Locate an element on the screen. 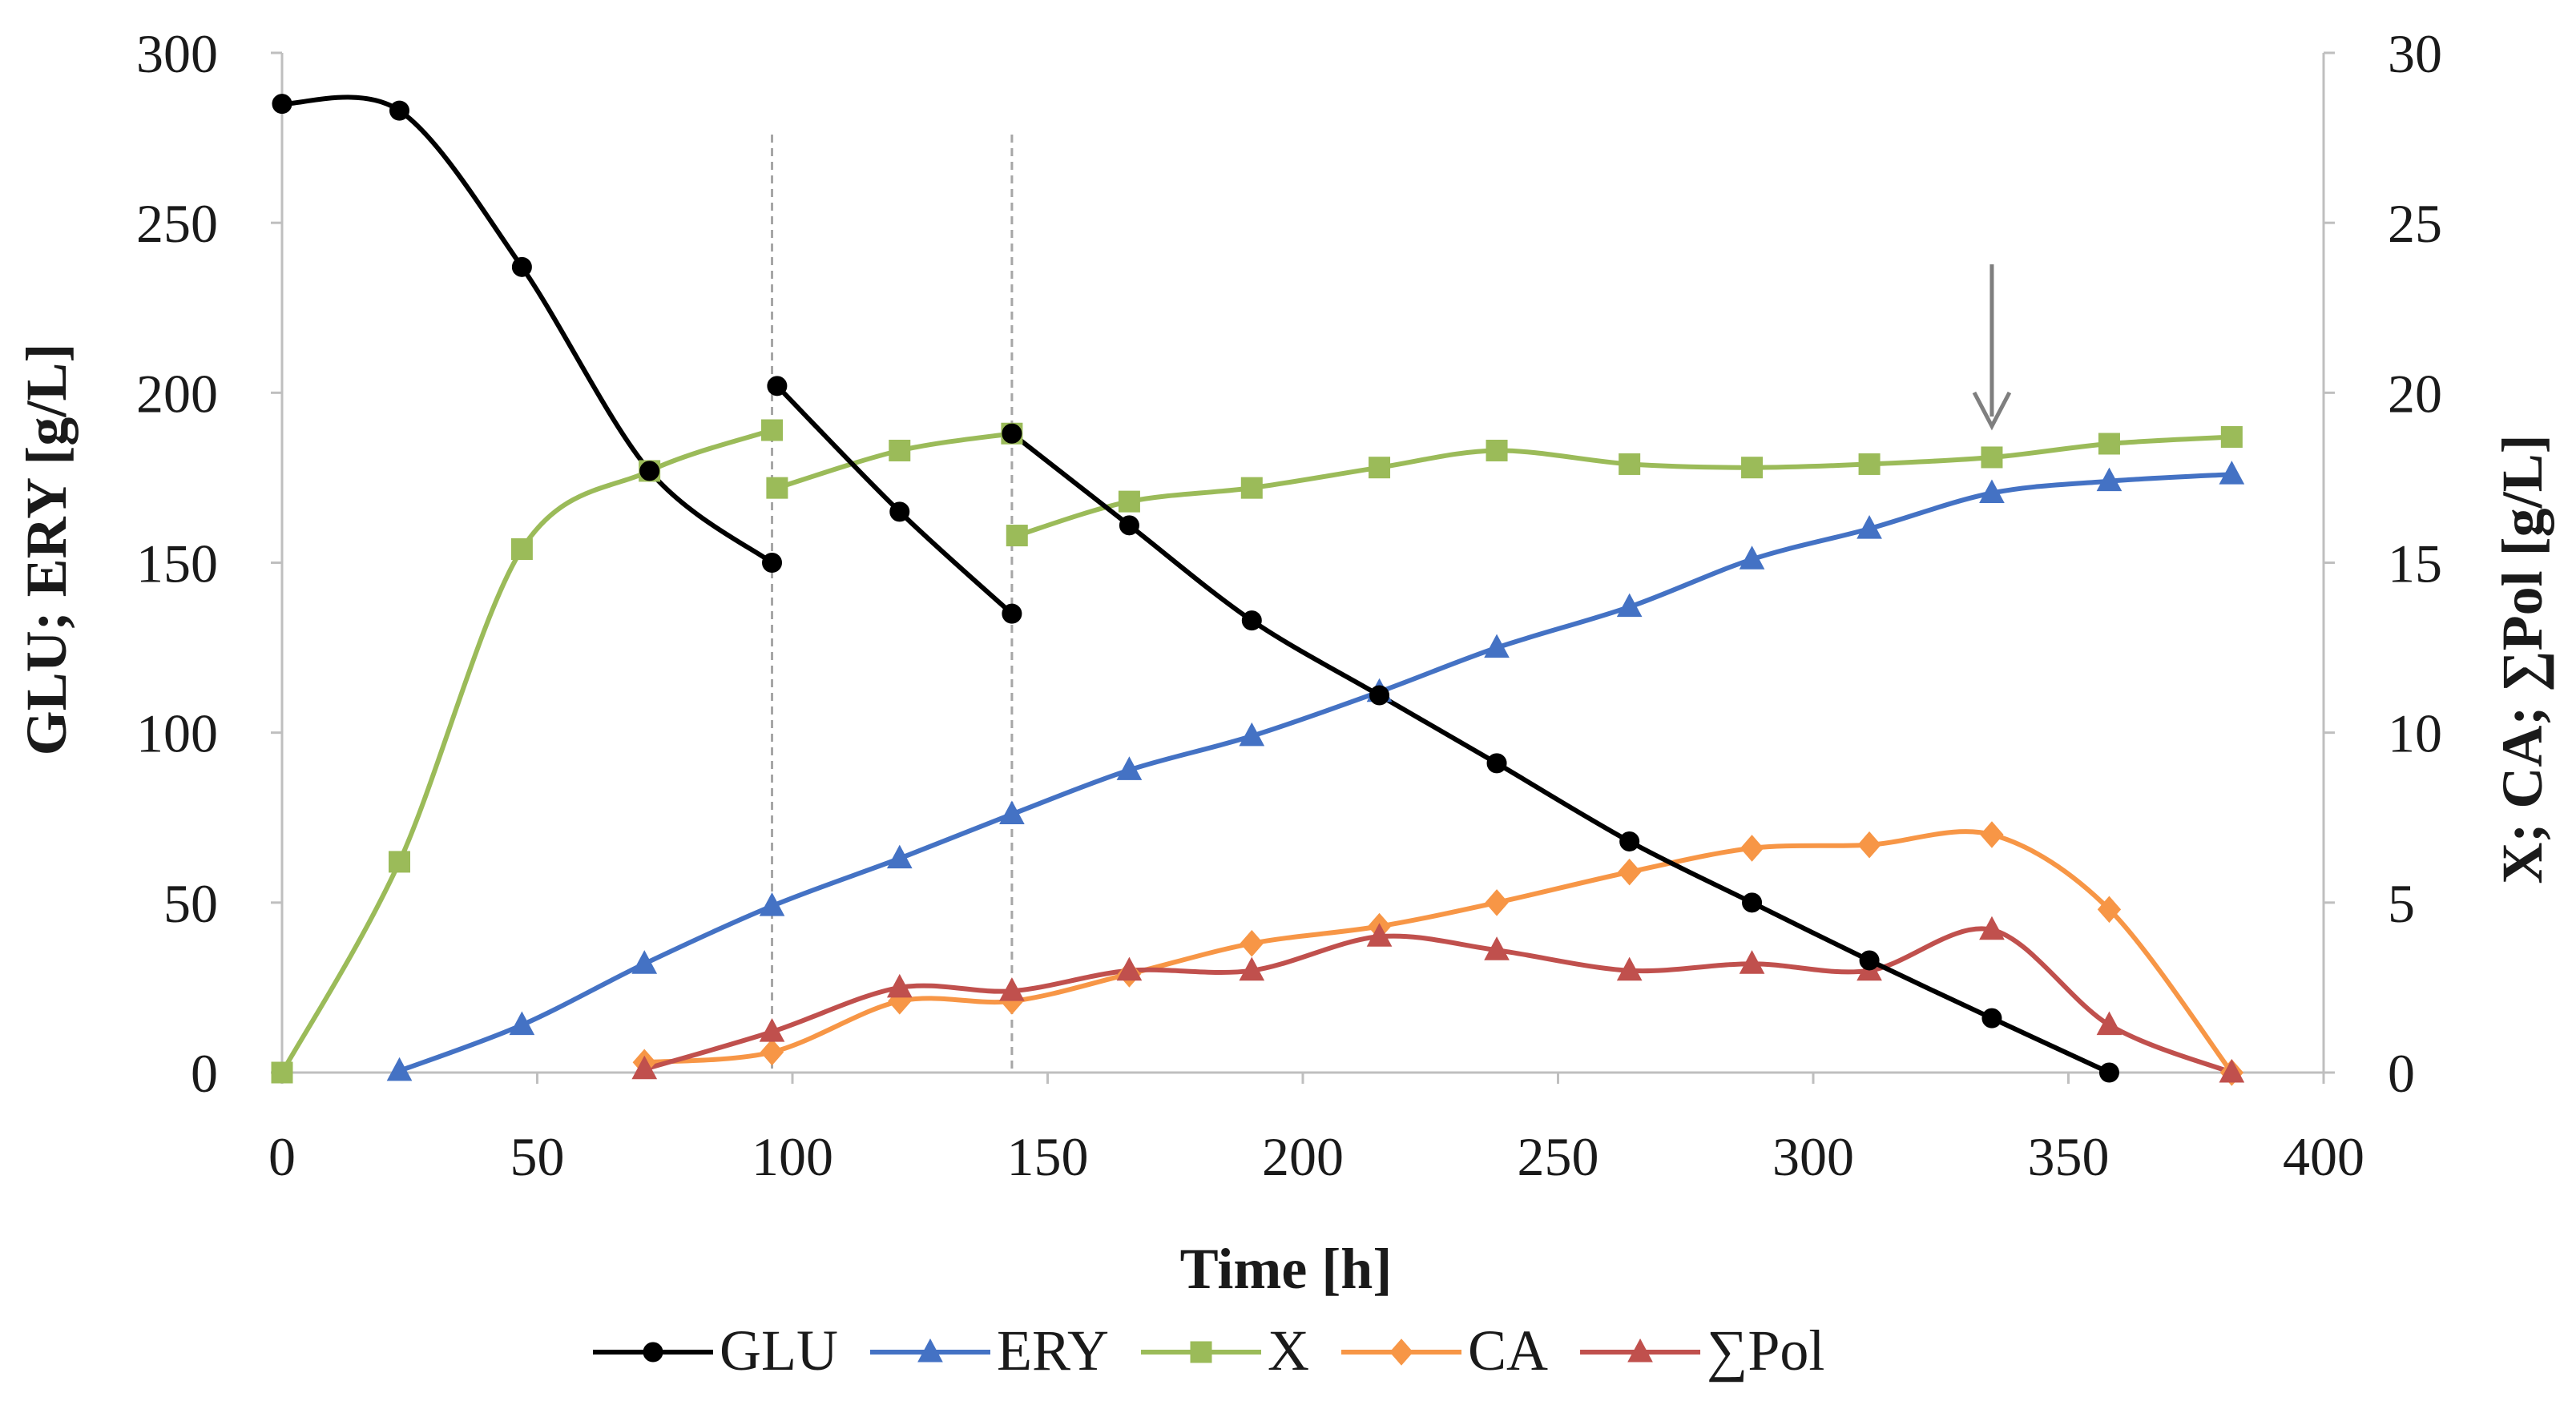  y-left-tick-label: 150 is located at coordinates (177, 563).